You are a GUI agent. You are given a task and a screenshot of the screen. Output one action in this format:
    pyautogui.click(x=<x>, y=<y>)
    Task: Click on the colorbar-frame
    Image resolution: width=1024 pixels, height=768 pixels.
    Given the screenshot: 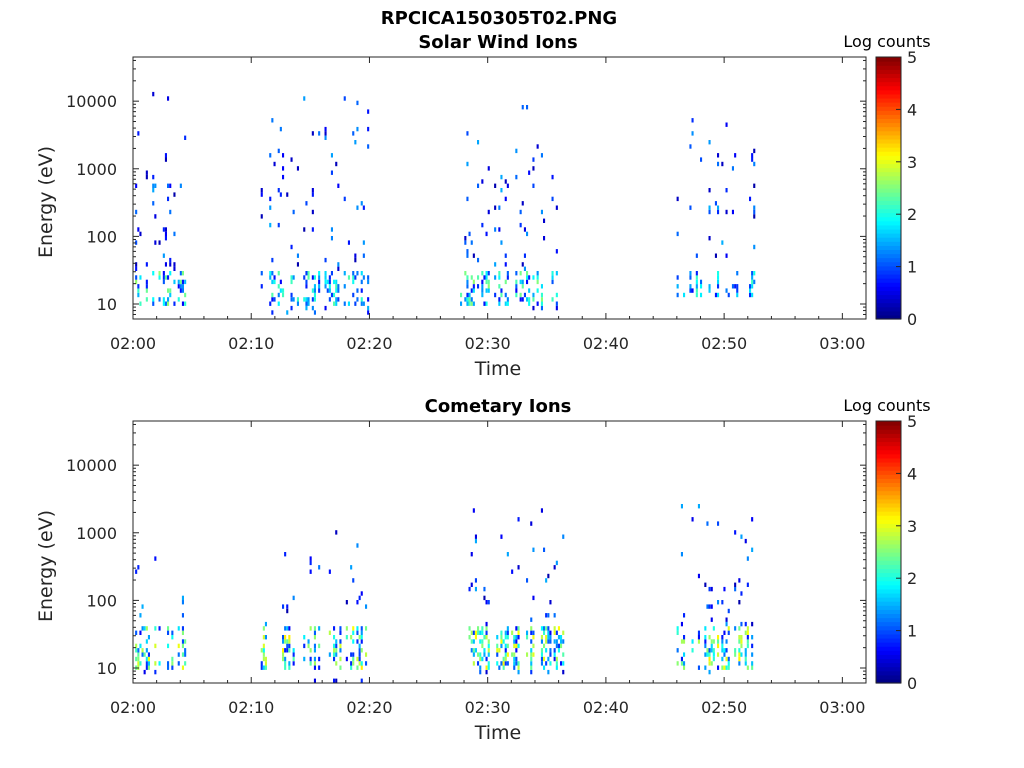 What is the action you would take?
    pyautogui.click(x=888, y=188)
    